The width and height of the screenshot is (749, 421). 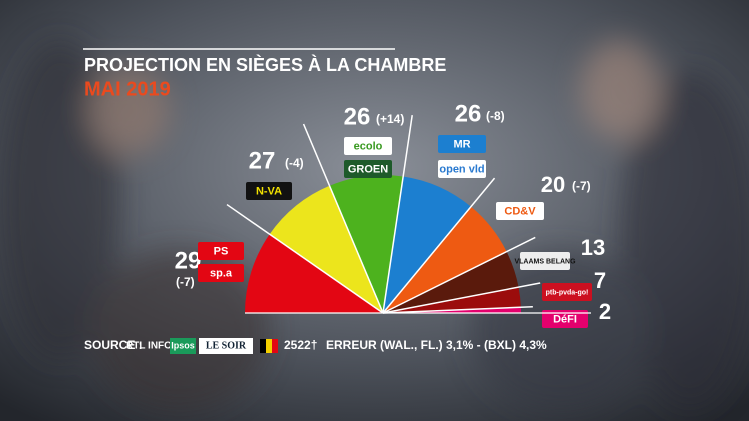 What do you see at coordinates (553, 184) in the screenshot?
I see `seat-count: 20` at bounding box center [553, 184].